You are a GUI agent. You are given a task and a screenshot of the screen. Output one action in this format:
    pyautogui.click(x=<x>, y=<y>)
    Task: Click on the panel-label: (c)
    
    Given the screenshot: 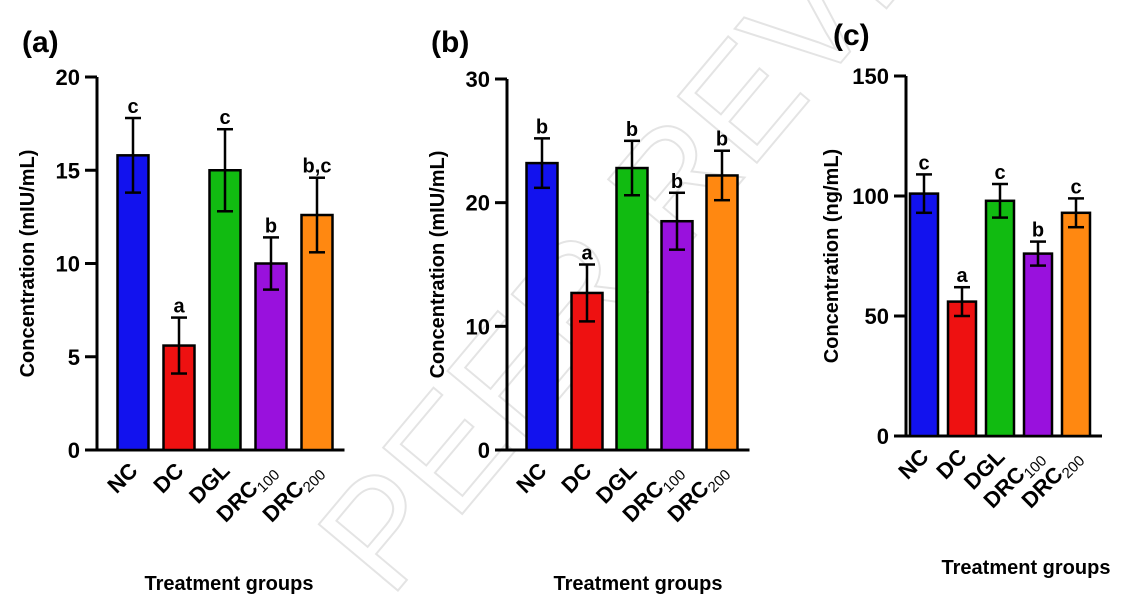 What is the action you would take?
    pyautogui.click(x=851, y=35)
    